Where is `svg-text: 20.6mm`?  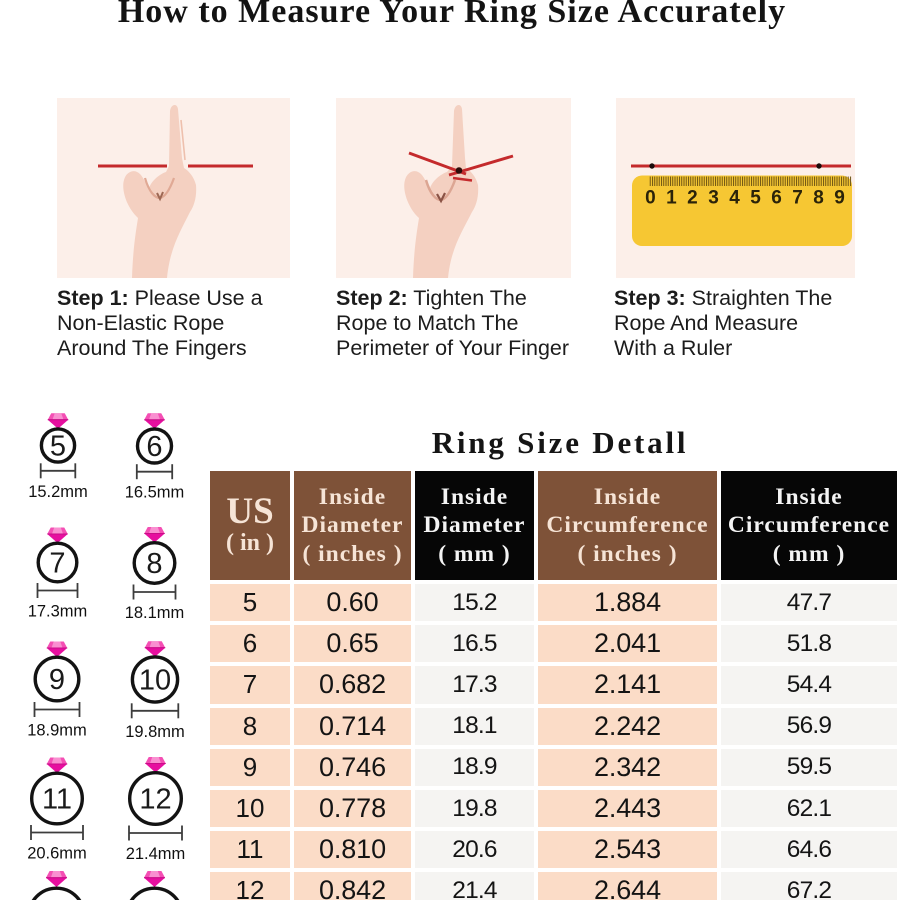
svg-text: 20.6mm is located at coordinates (57, 854).